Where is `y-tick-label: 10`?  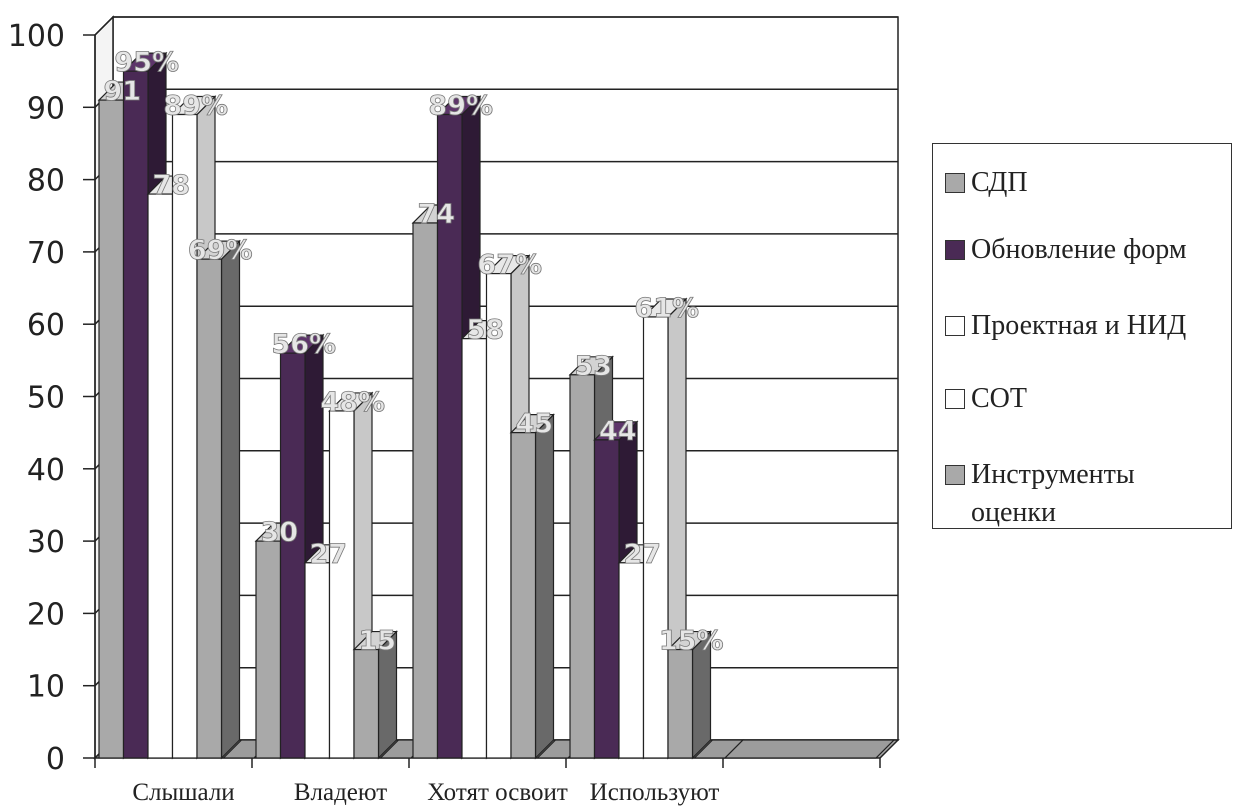
y-tick-label: 10 is located at coordinates (46, 687).